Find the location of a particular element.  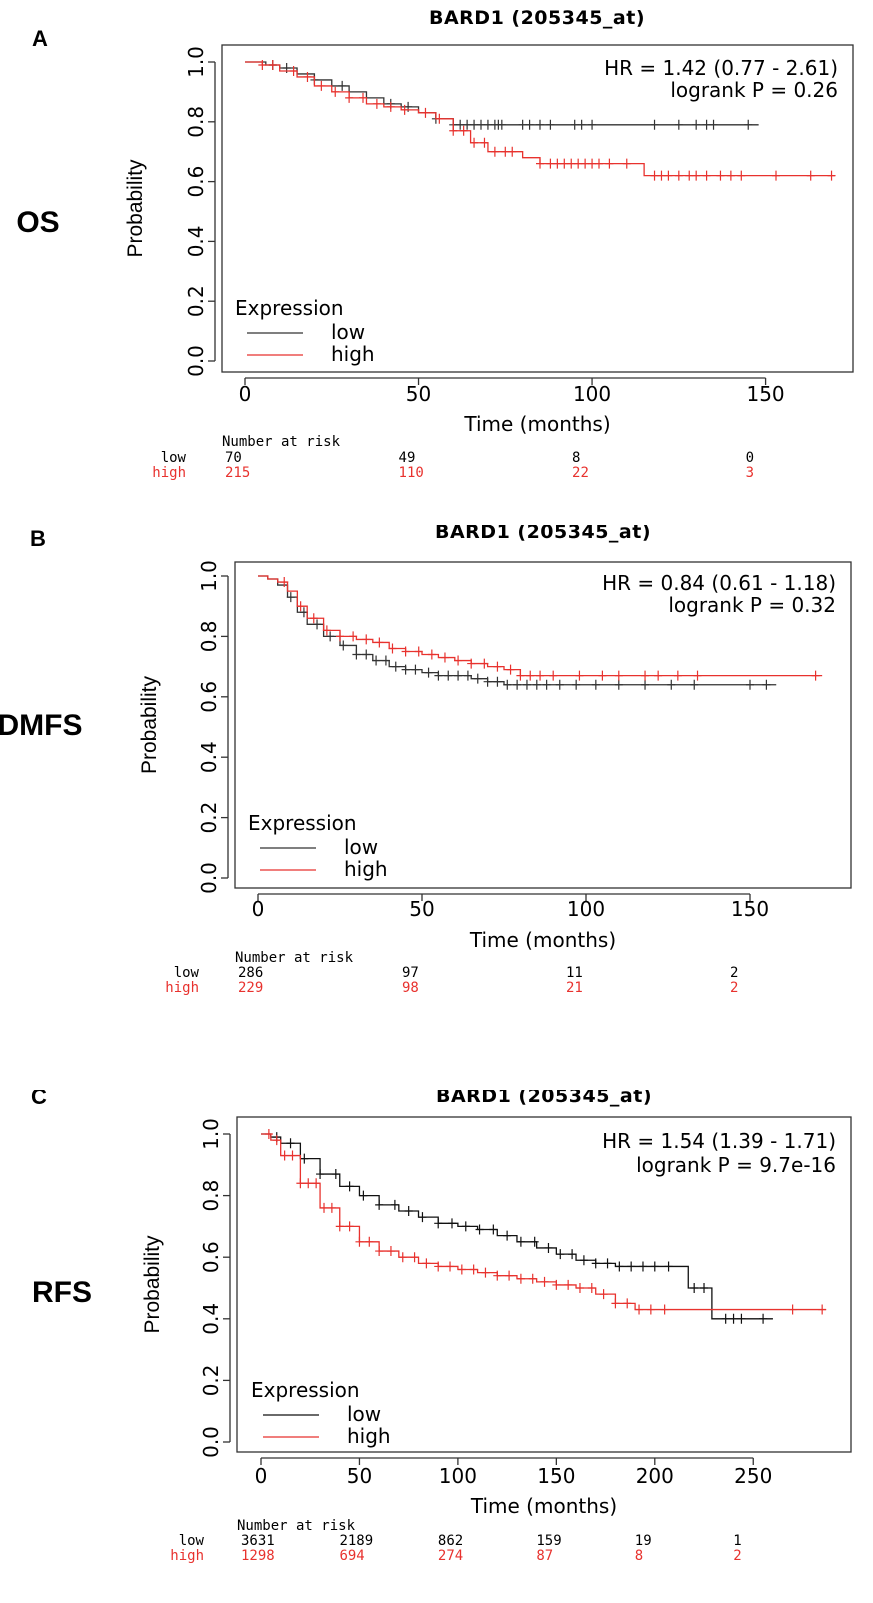

risk-value-high: 22 is located at coordinates (580, 473).